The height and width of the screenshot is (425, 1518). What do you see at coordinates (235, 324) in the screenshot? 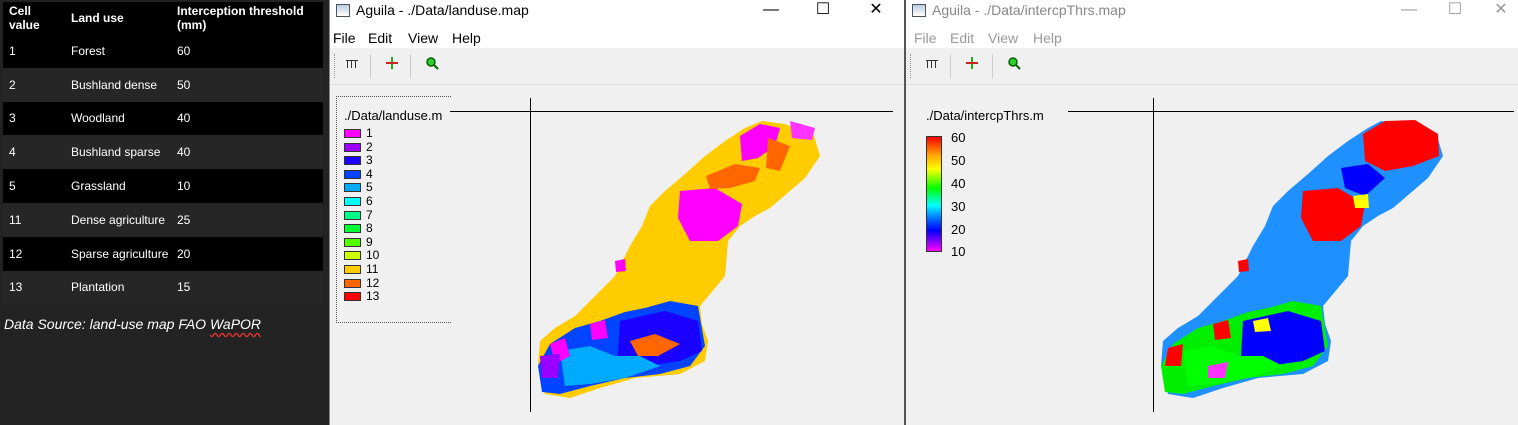
I see `data-source-wapor: WaPOR` at bounding box center [235, 324].